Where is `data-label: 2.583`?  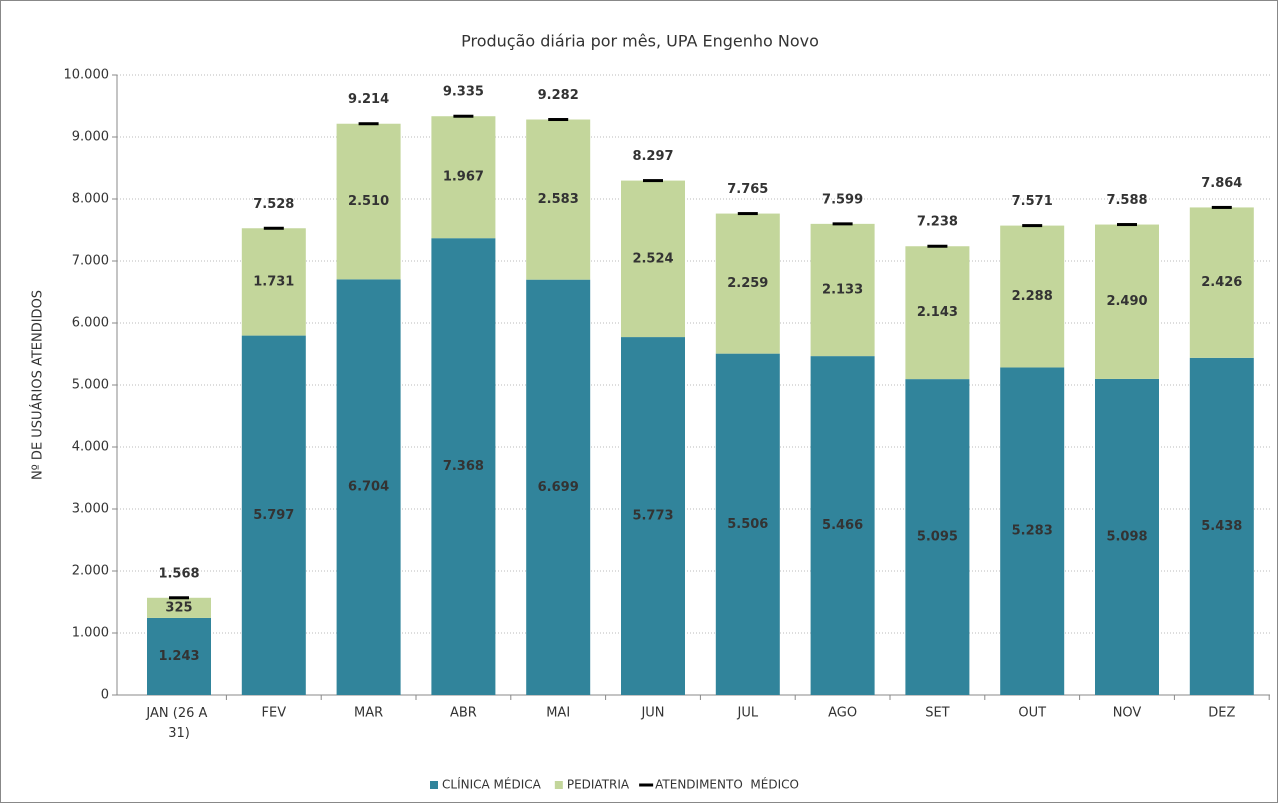
data-label: 2.583 is located at coordinates (558, 199).